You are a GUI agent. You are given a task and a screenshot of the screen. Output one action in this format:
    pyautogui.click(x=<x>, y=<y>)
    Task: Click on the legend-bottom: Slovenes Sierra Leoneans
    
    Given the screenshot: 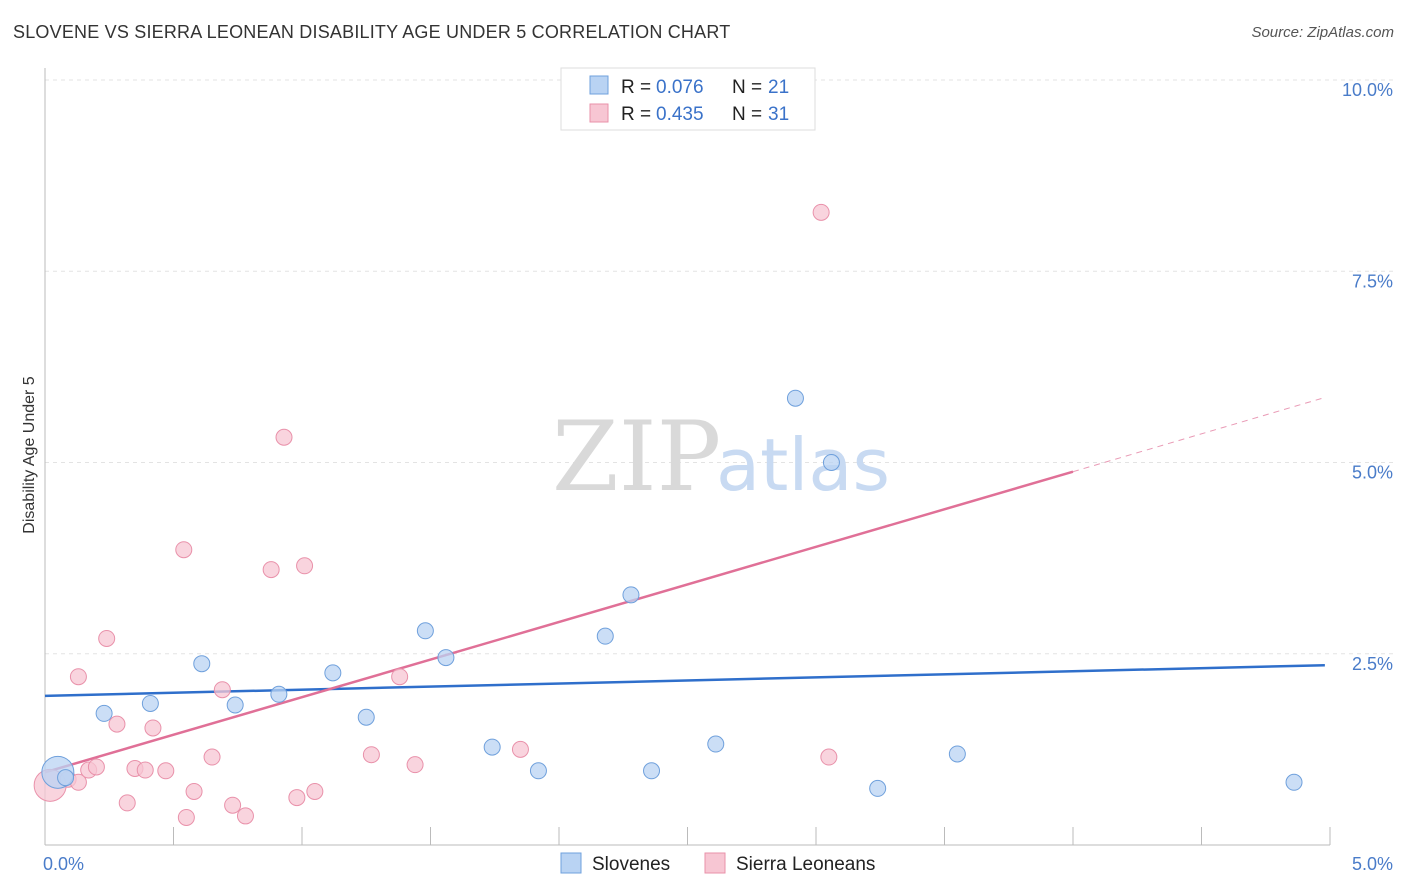 What is the action you would take?
    pyautogui.click(x=717, y=863)
    